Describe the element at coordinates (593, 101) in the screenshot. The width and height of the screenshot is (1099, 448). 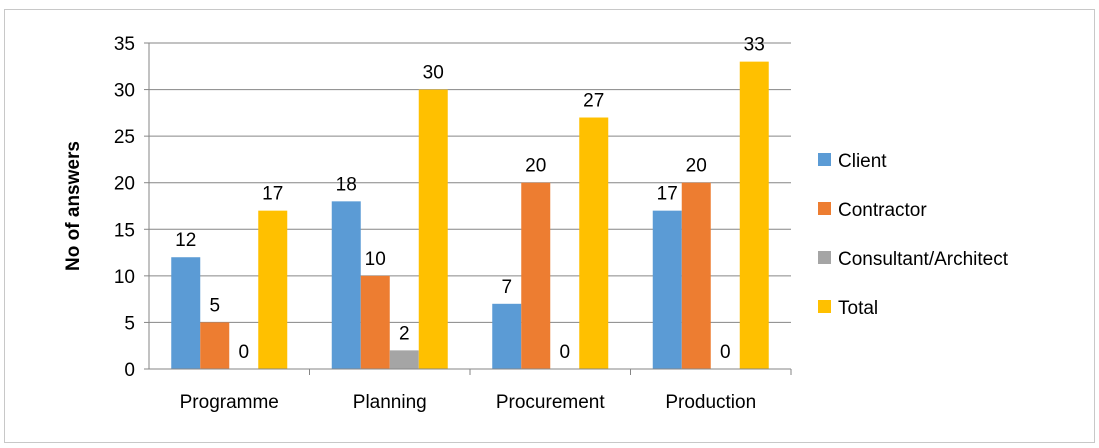
I see `data-label: 27` at that location.